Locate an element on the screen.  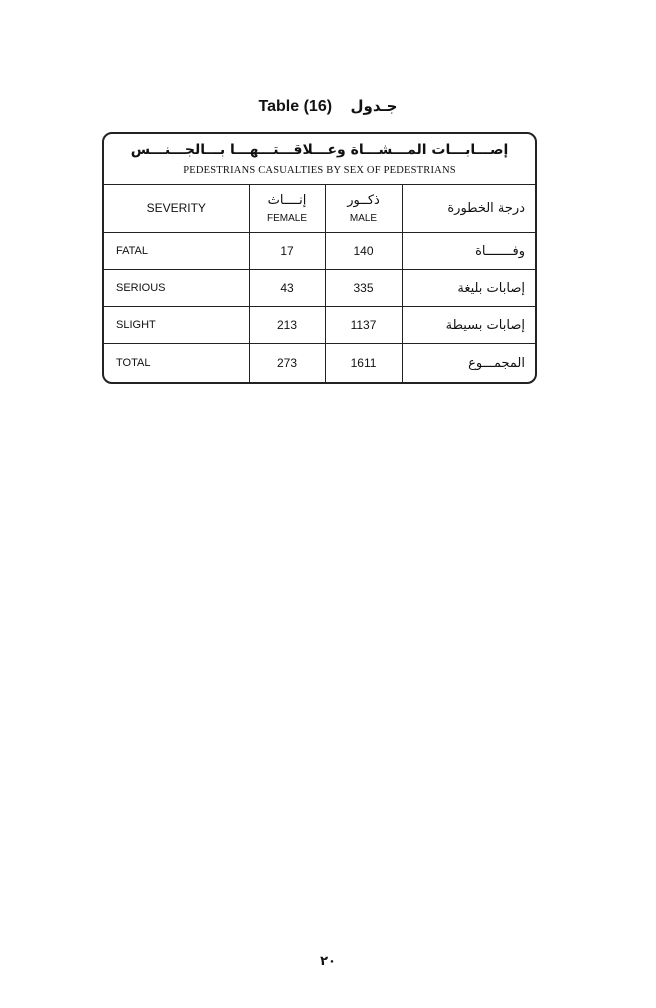
header-male: ذكــور MALE is located at coordinates (364, 209).